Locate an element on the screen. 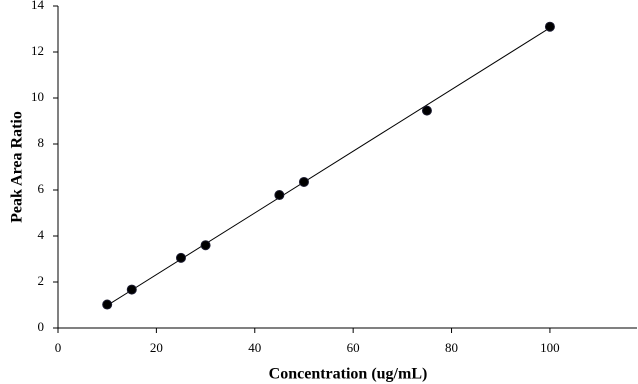 The width and height of the screenshot is (638, 384). y-tick-label: 12 is located at coordinates (37, 50).